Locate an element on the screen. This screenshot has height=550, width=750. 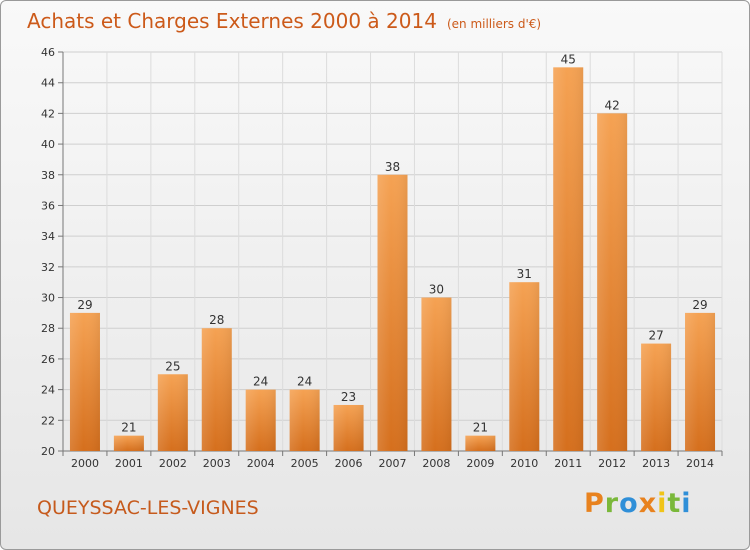
x-tick-label: 2010 is located at coordinates (524, 463).